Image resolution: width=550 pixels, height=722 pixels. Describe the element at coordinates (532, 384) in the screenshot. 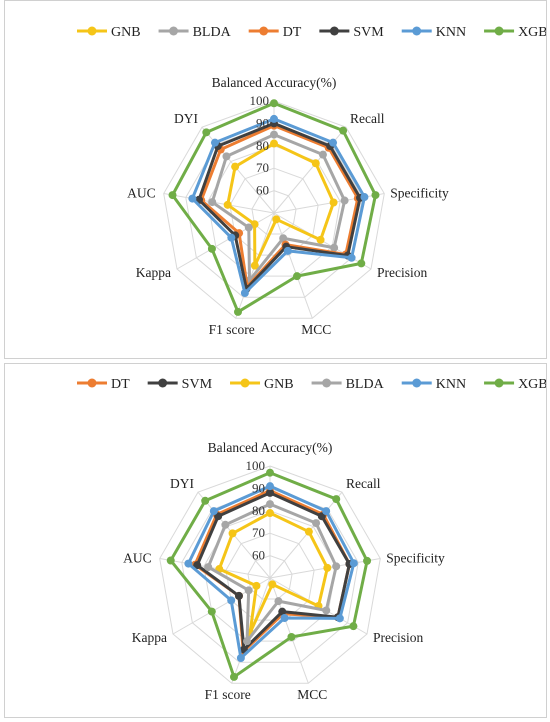

I see `legend-label: XGB` at that location.